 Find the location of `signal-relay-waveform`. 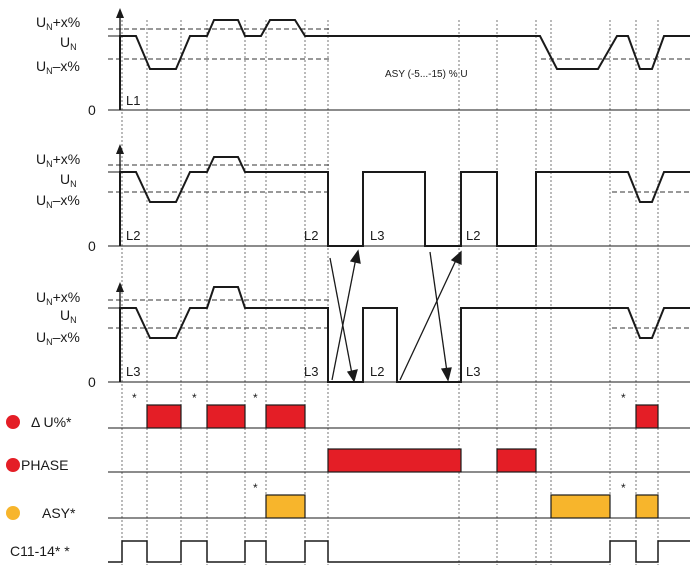

signal-relay-waveform is located at coordinates (399, 551).